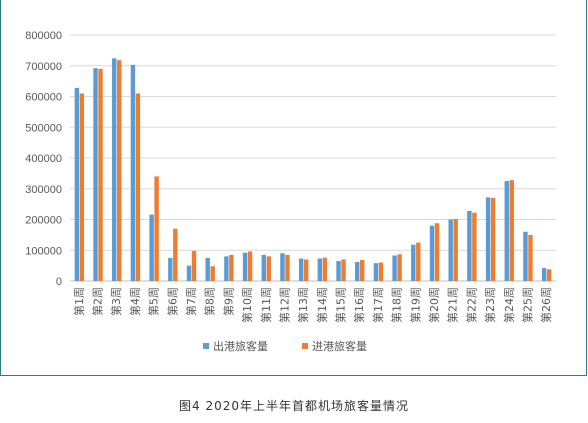 This screenshot has height=423, width=588. Describe the element at coordinates (397, 305) in the screenshot. I see `x-tick-label: 第18周` at that location.